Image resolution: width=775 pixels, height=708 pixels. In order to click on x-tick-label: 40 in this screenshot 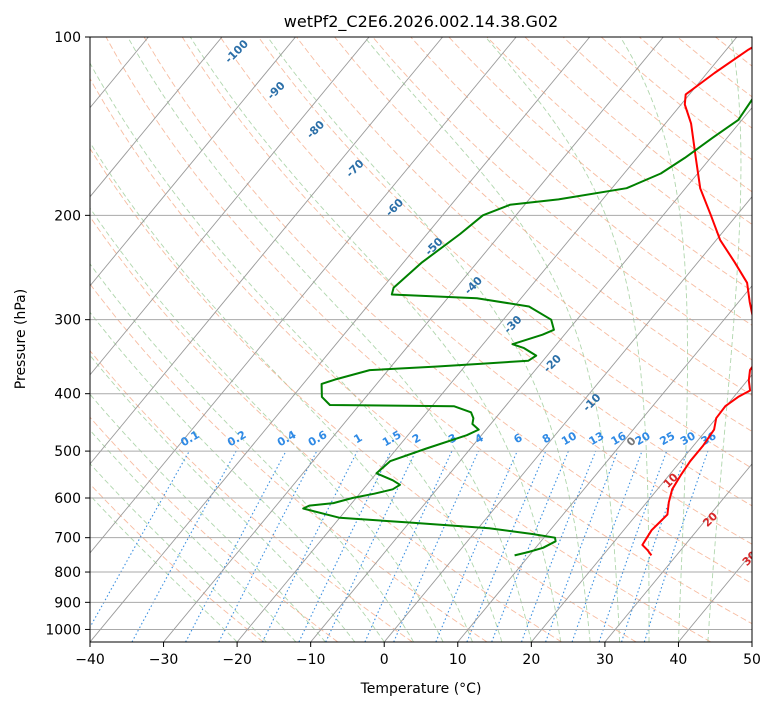, I will do `click(679, 660)`.